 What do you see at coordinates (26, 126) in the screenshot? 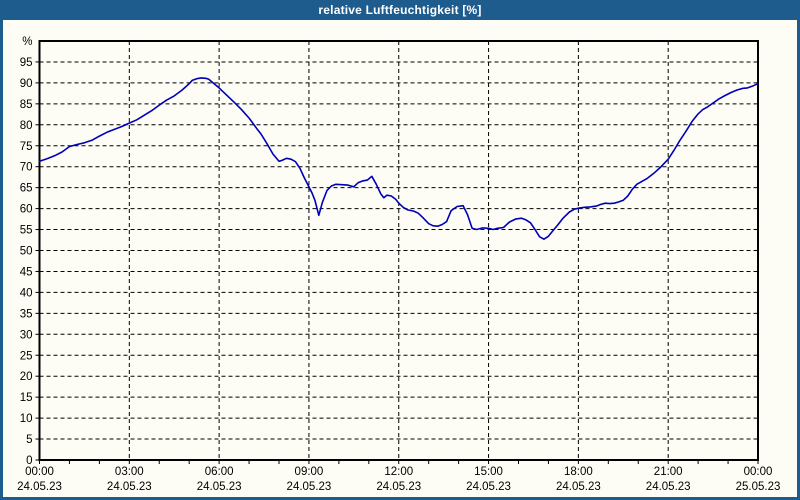
I see `y-tick-label: 80` at bounding box center [26, 126].